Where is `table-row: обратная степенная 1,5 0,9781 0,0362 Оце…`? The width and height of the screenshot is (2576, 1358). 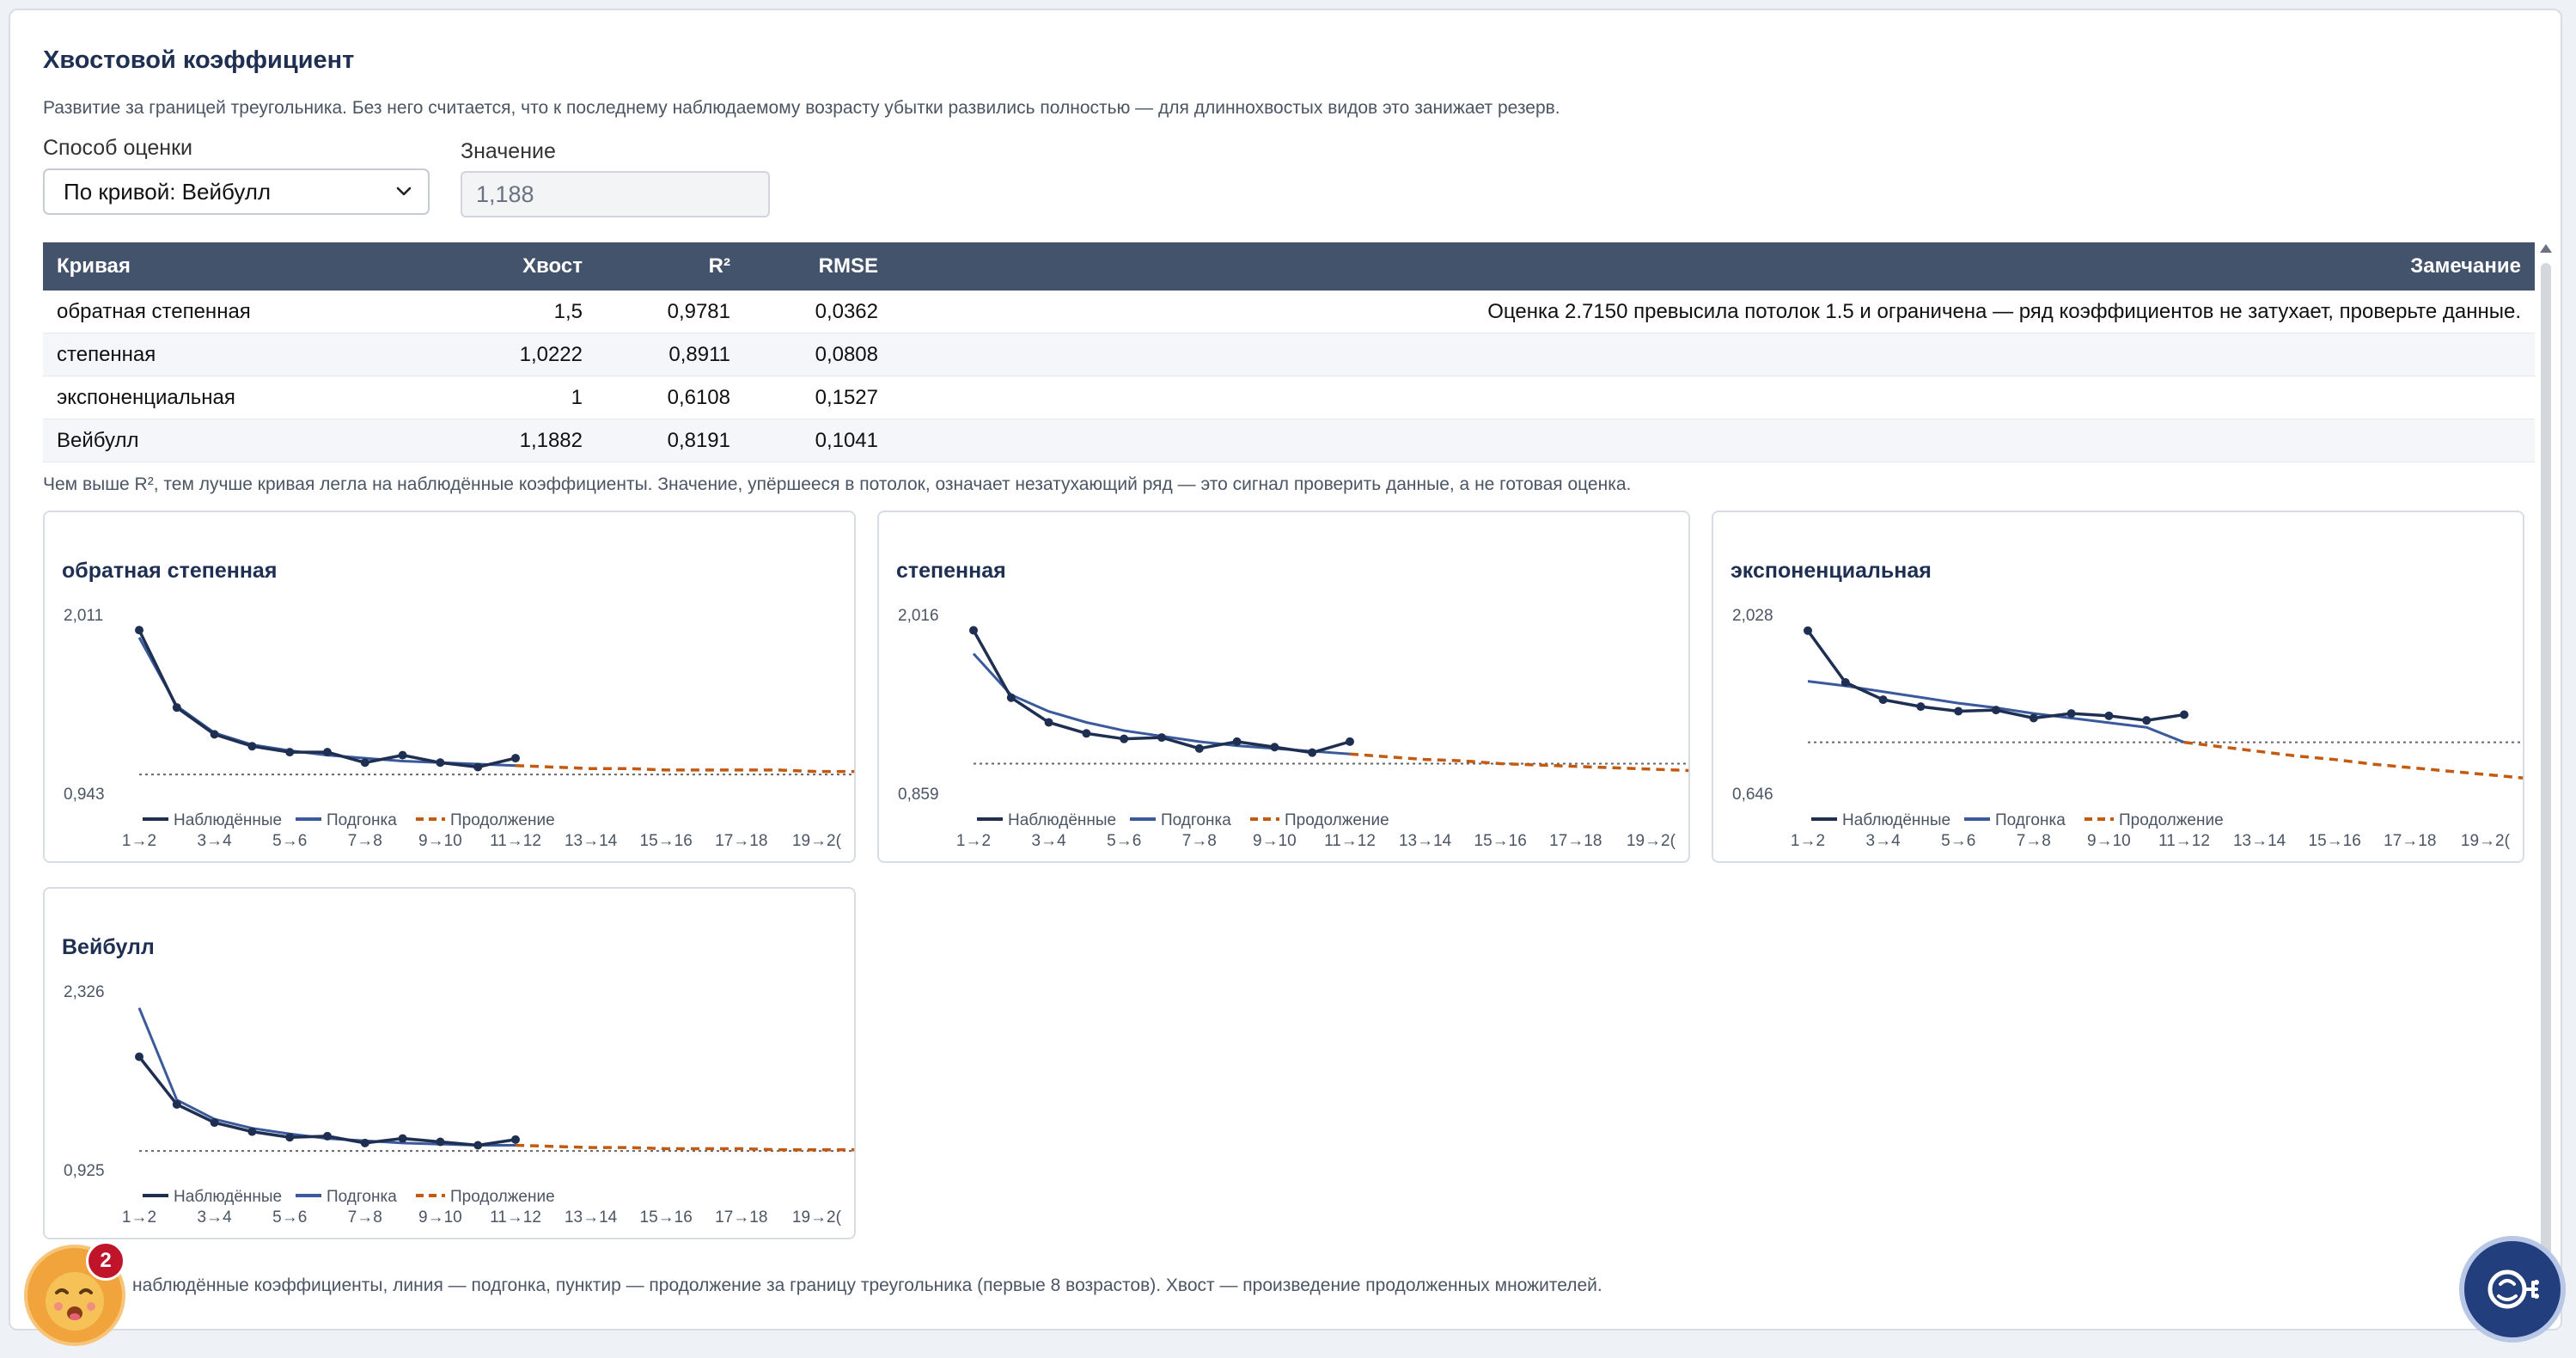
table-row: обратная степенная 1,5 0,9781 0,0362 Оце… is located at coordinates (1289, 312).